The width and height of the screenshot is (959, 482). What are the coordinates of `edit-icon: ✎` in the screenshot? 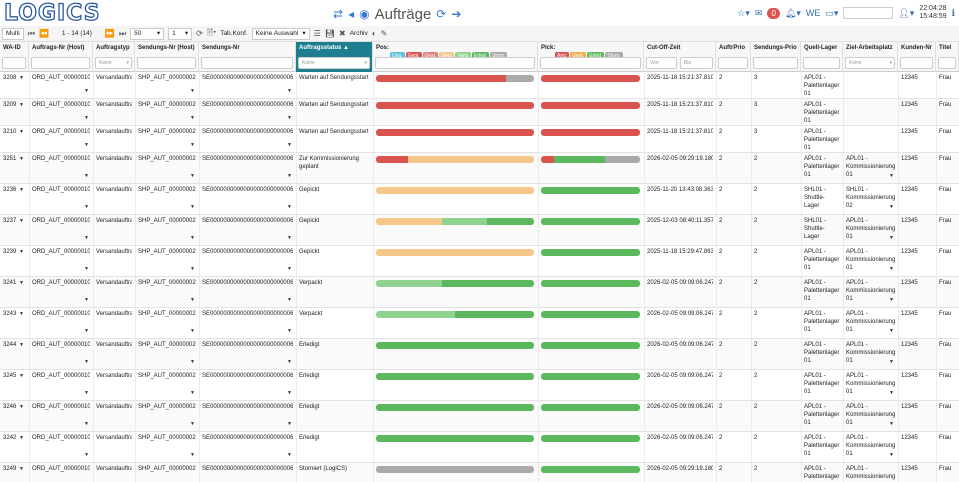 It's located at (384, 33).